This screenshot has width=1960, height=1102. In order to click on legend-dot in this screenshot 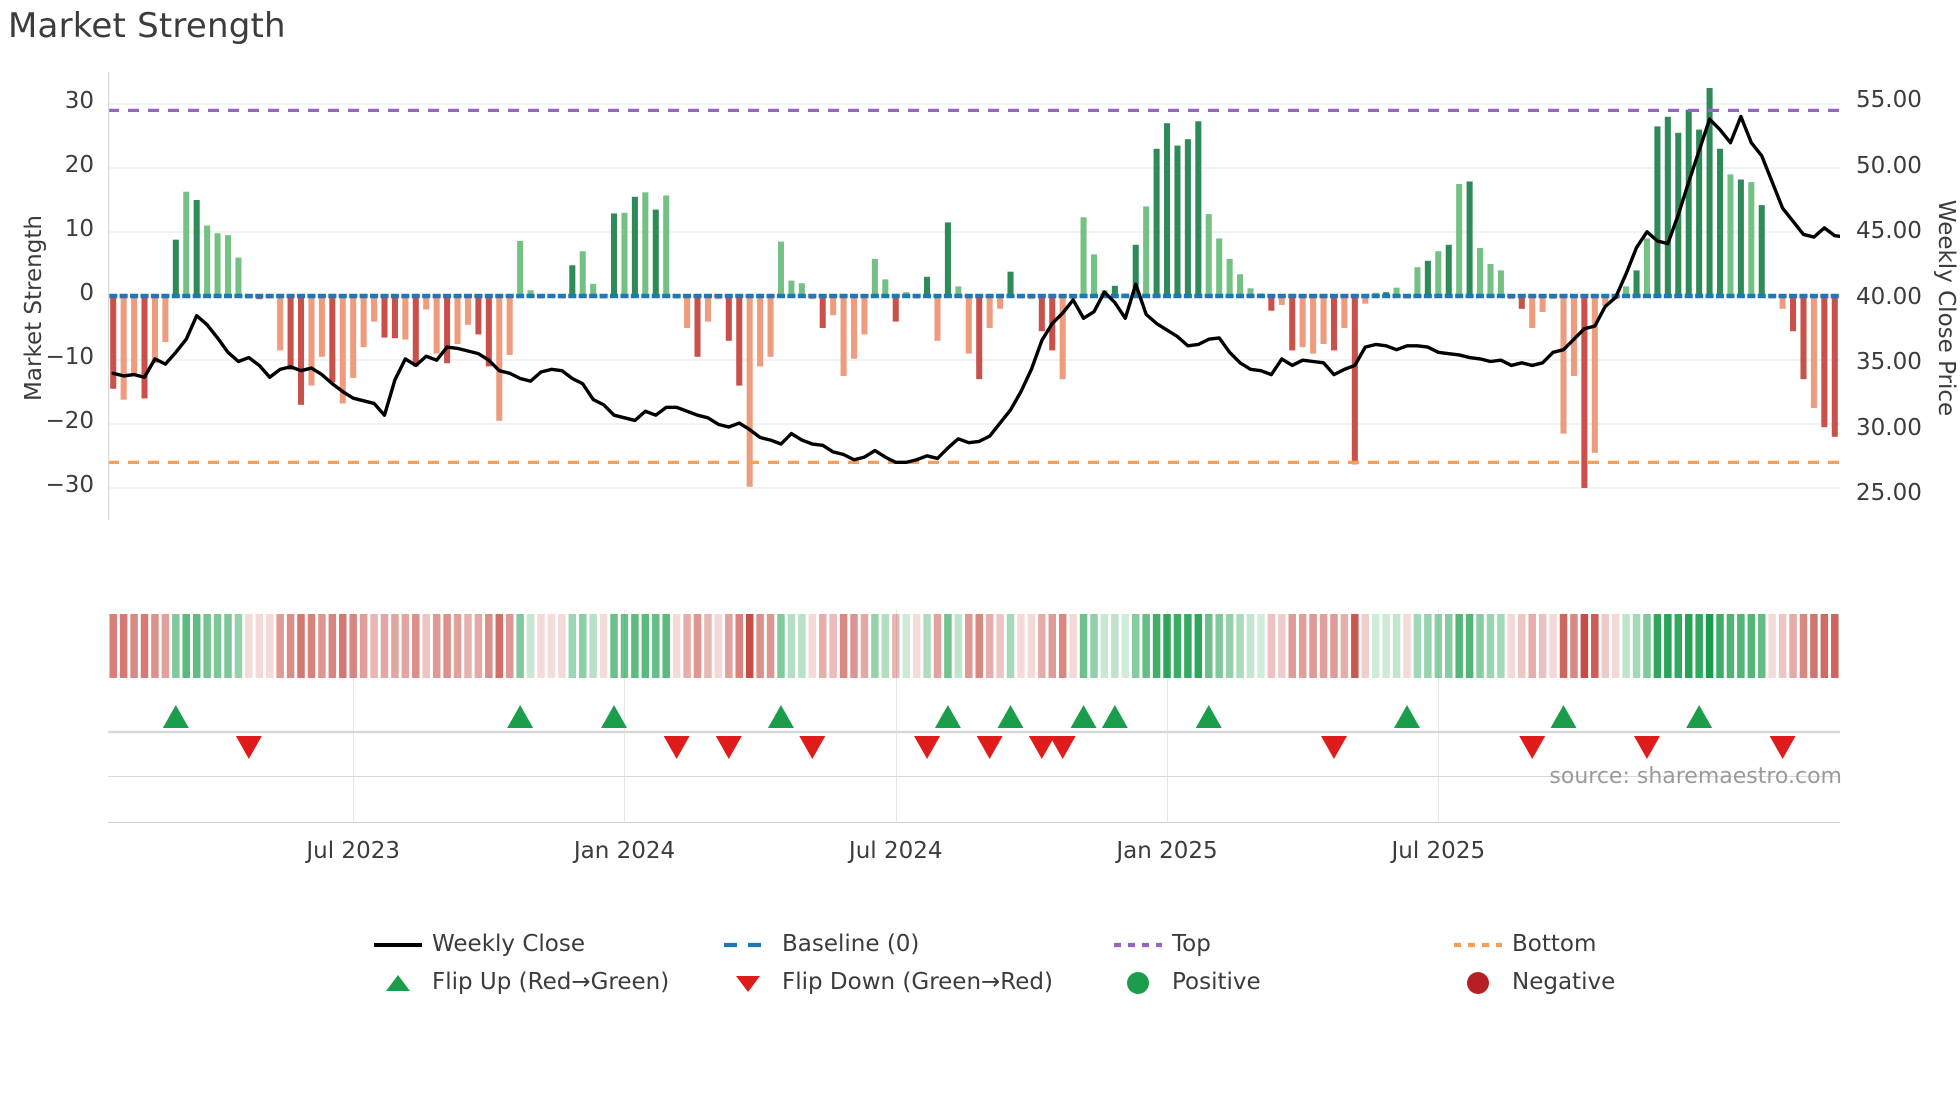, I will do `click(1478, 983)`.